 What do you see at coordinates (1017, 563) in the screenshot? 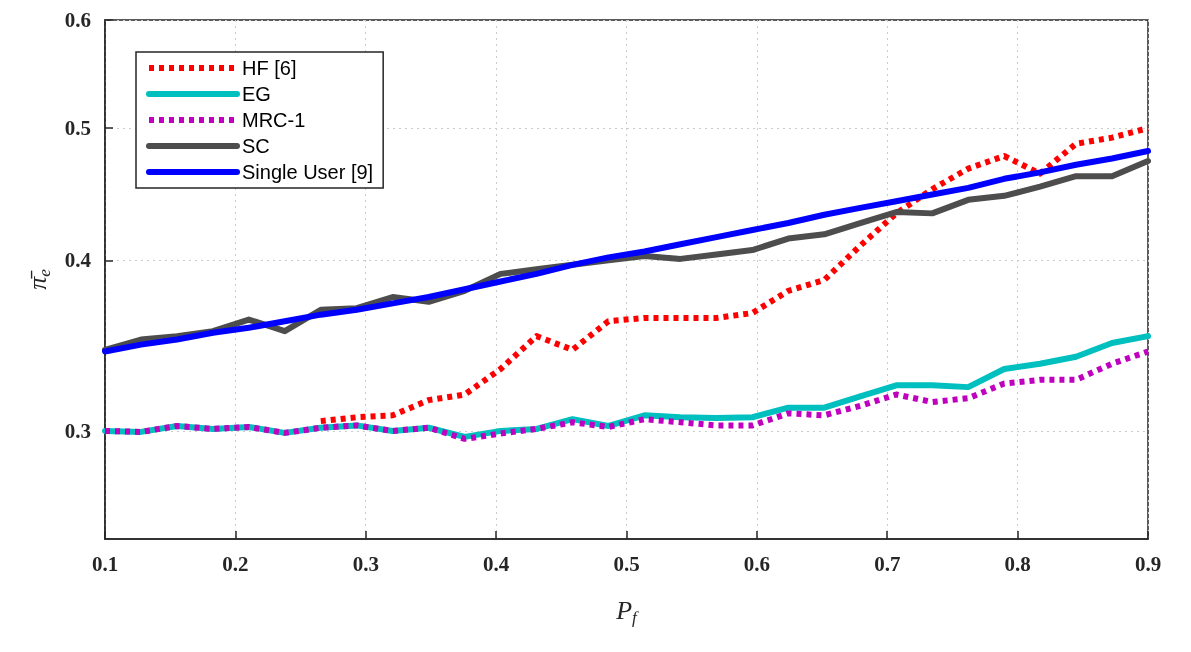
I see `x-tick-label: 0.8` at bounding box center [1017, 563].